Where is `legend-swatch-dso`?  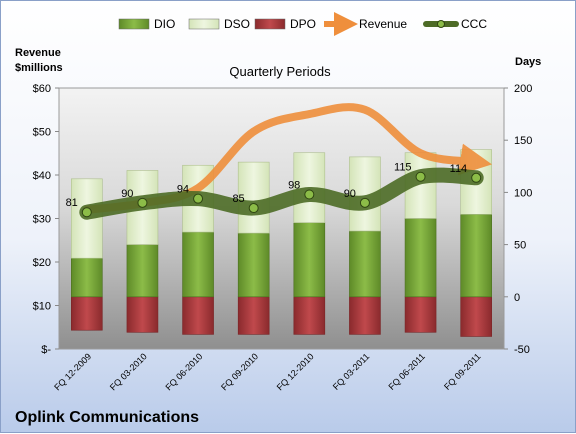
legend-swatch-dso is located at coordinates (204, 24).